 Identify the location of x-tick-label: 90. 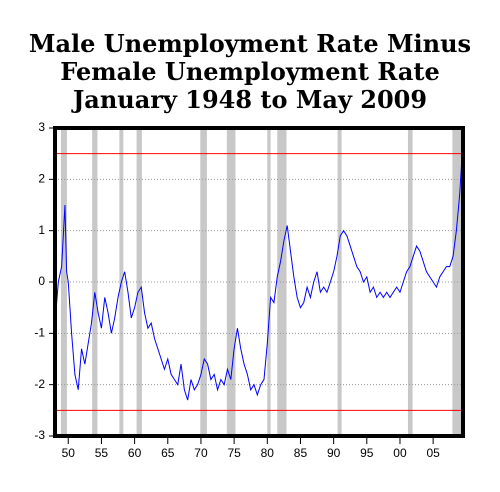
(334, 453).